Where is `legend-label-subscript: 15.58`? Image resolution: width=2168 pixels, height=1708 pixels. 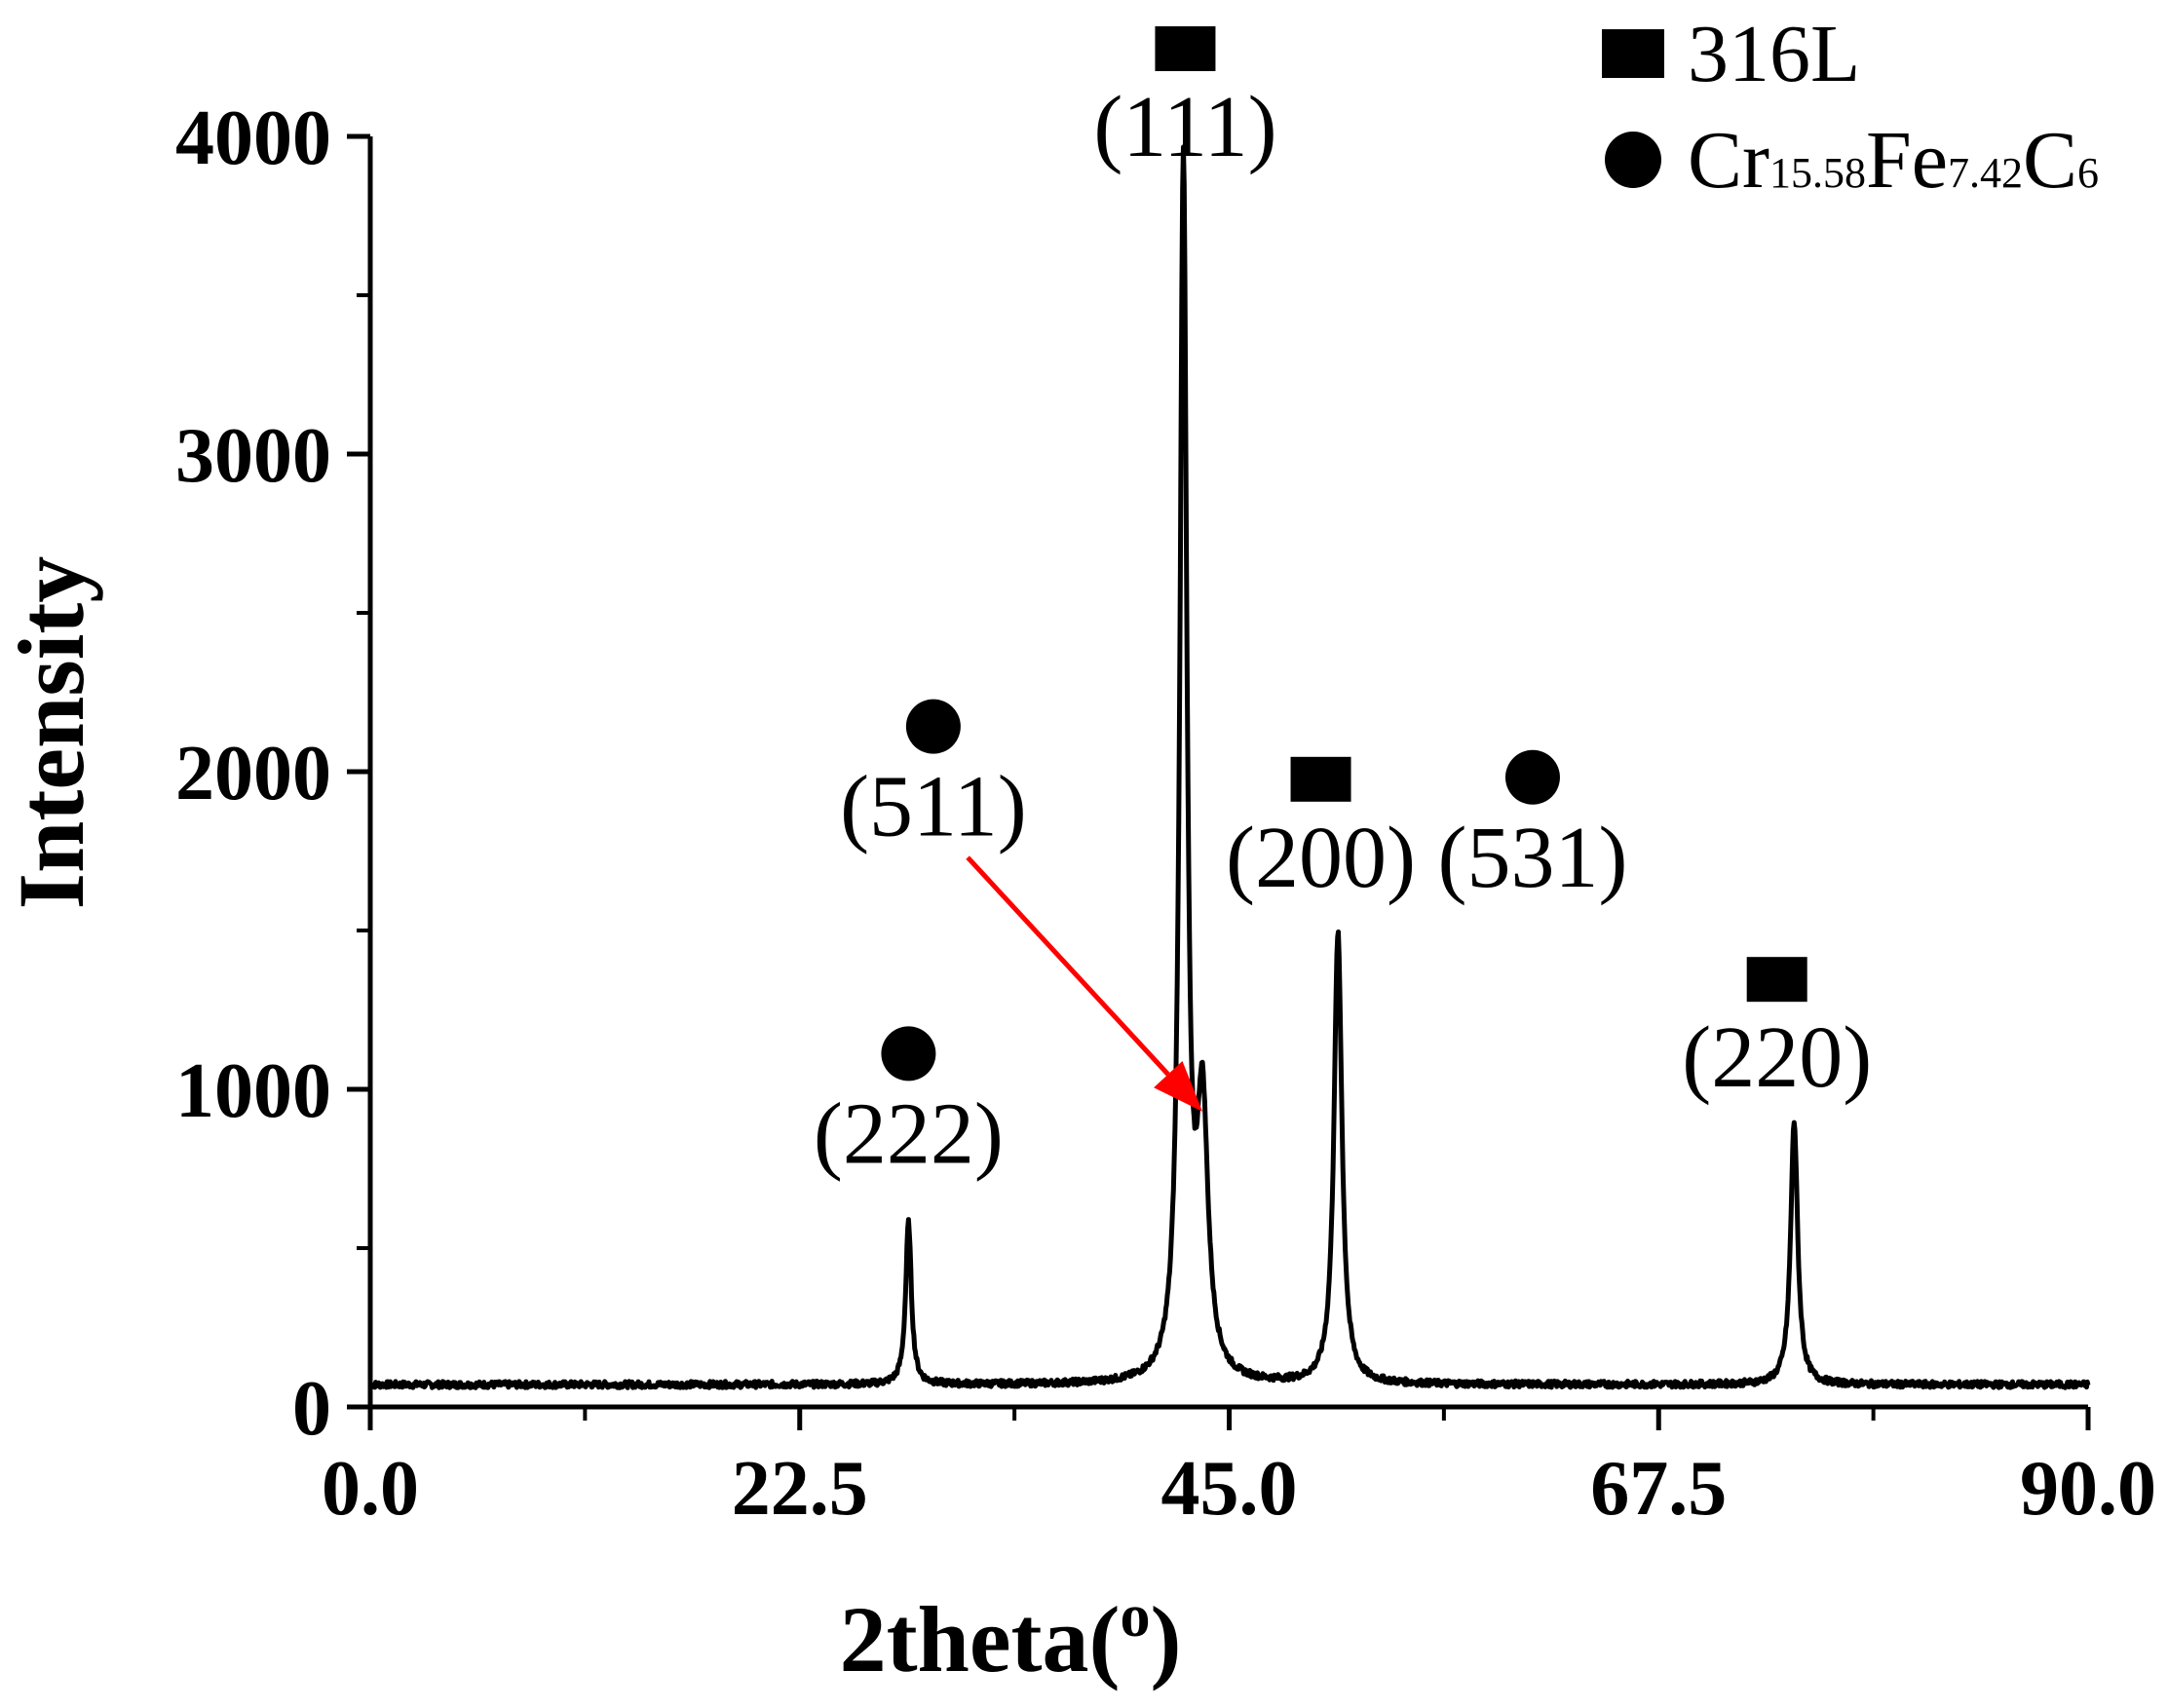 legend-label-subscript: 15.58 is located at coordinates (1817, 173).